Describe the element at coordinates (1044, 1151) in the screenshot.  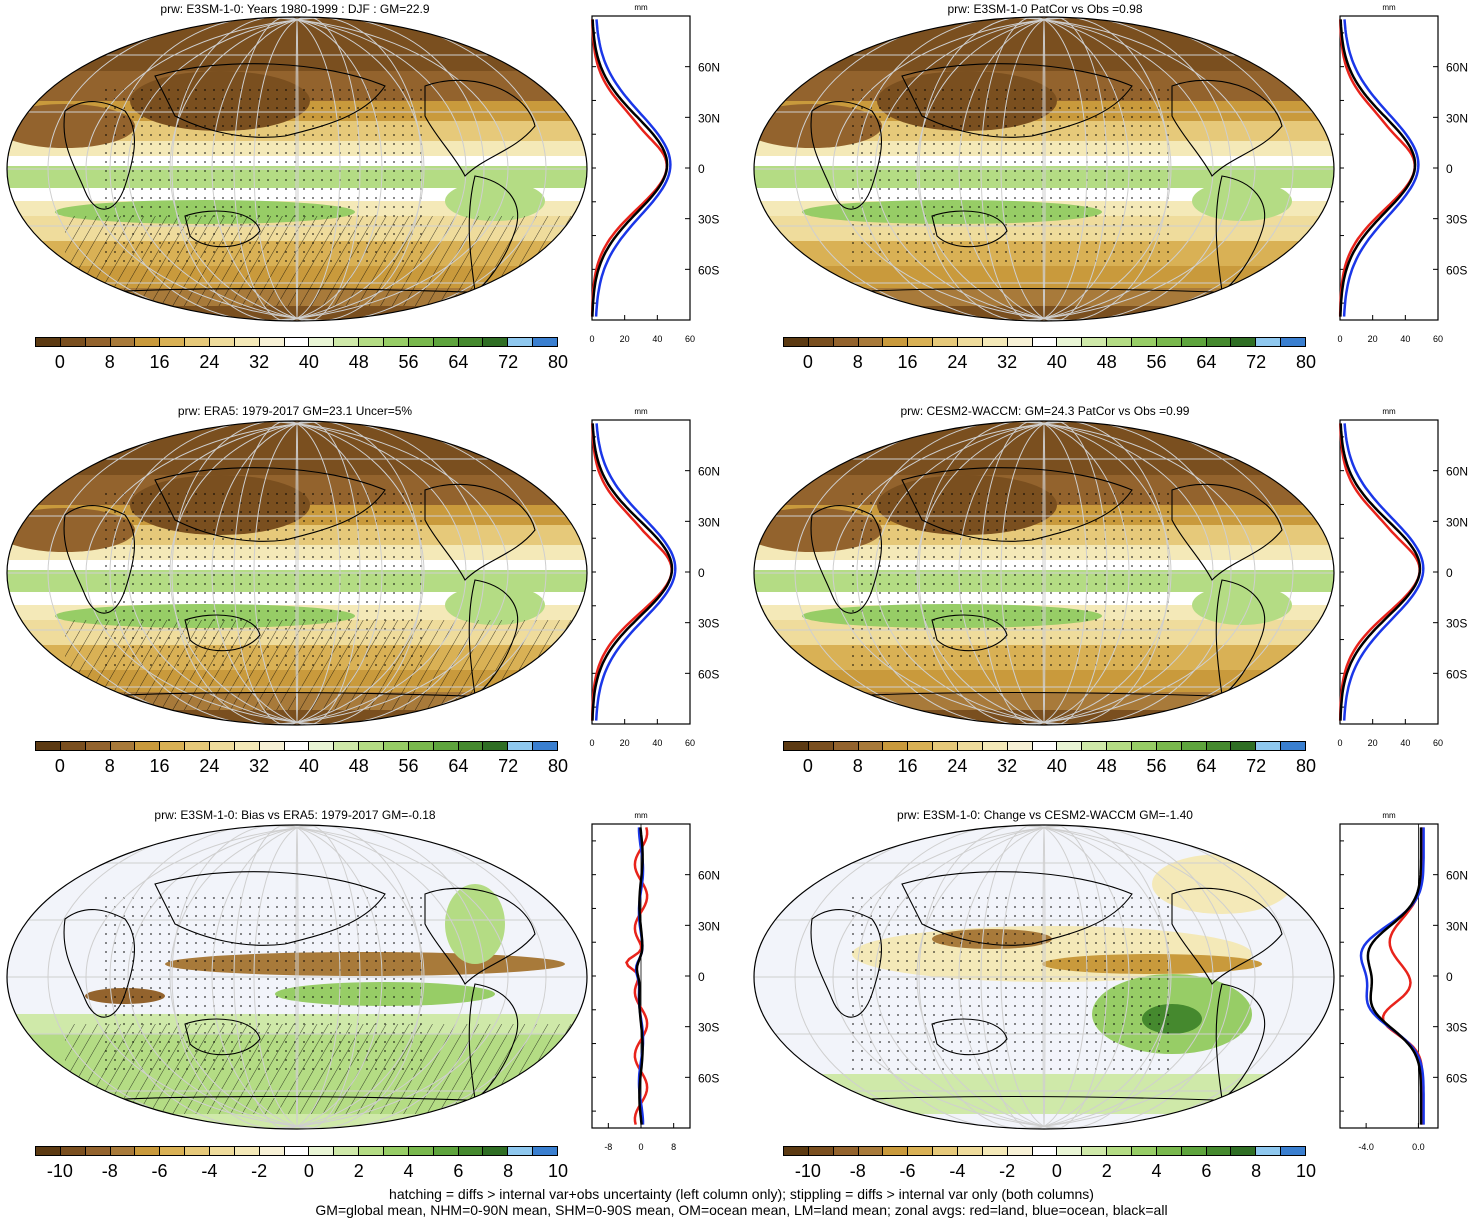
I see `colorbar` at that location.